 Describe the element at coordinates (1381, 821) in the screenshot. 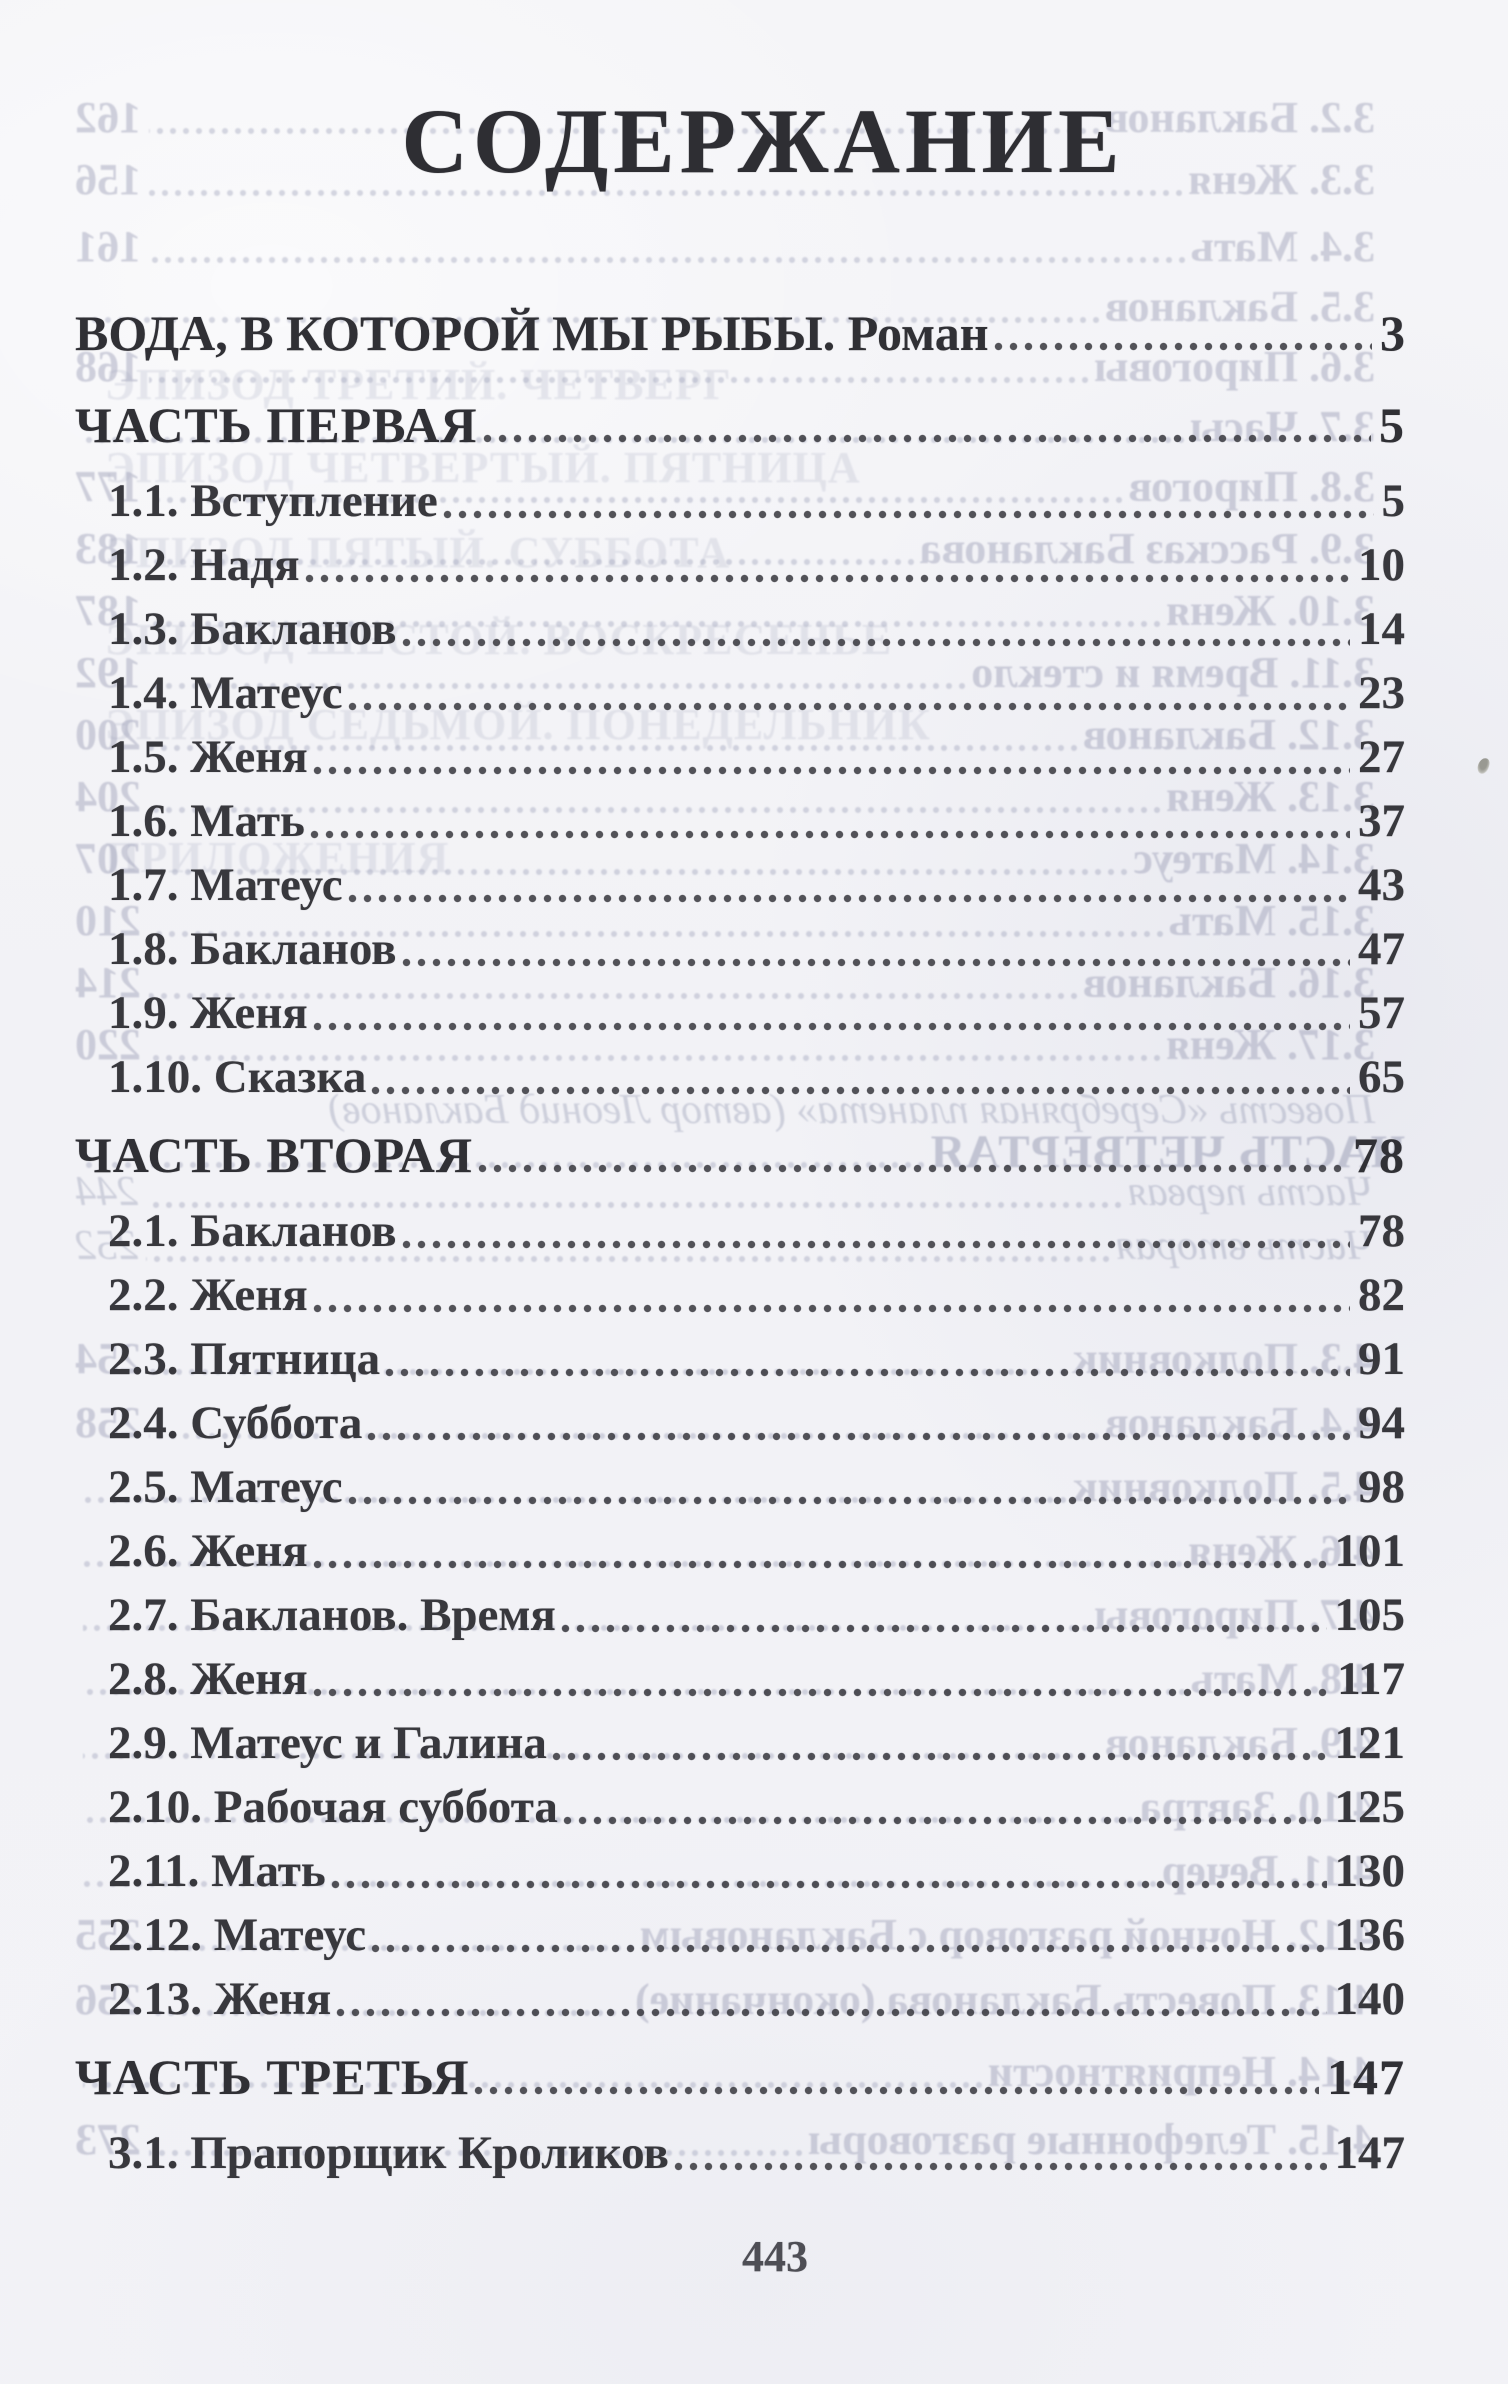

I see `toc-entry-page: 37` at that location.